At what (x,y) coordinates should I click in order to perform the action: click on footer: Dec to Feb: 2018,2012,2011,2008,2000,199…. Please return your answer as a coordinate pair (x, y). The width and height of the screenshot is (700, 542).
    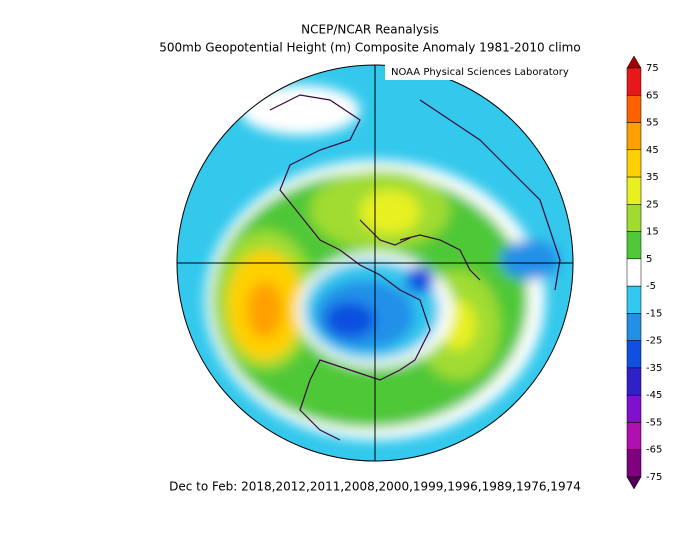
    Looking at the image, I should click on (375, 487).